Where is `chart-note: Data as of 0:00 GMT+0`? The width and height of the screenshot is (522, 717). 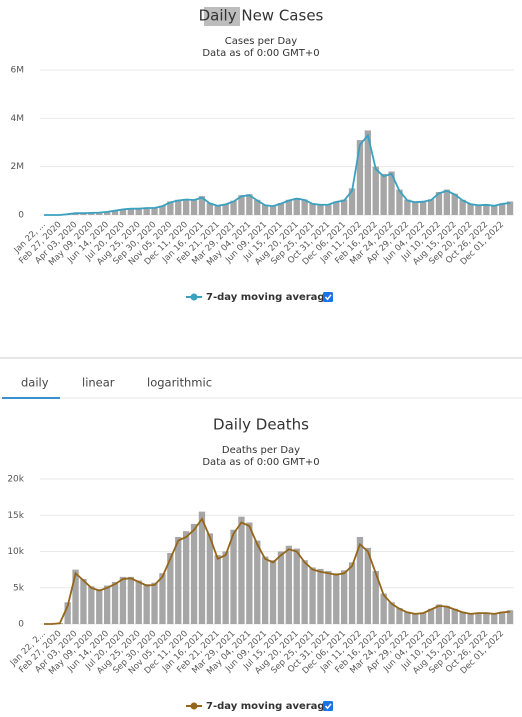 chart-note: Data as of 0:00 GMT+0 is located at coordinates (260, 53).